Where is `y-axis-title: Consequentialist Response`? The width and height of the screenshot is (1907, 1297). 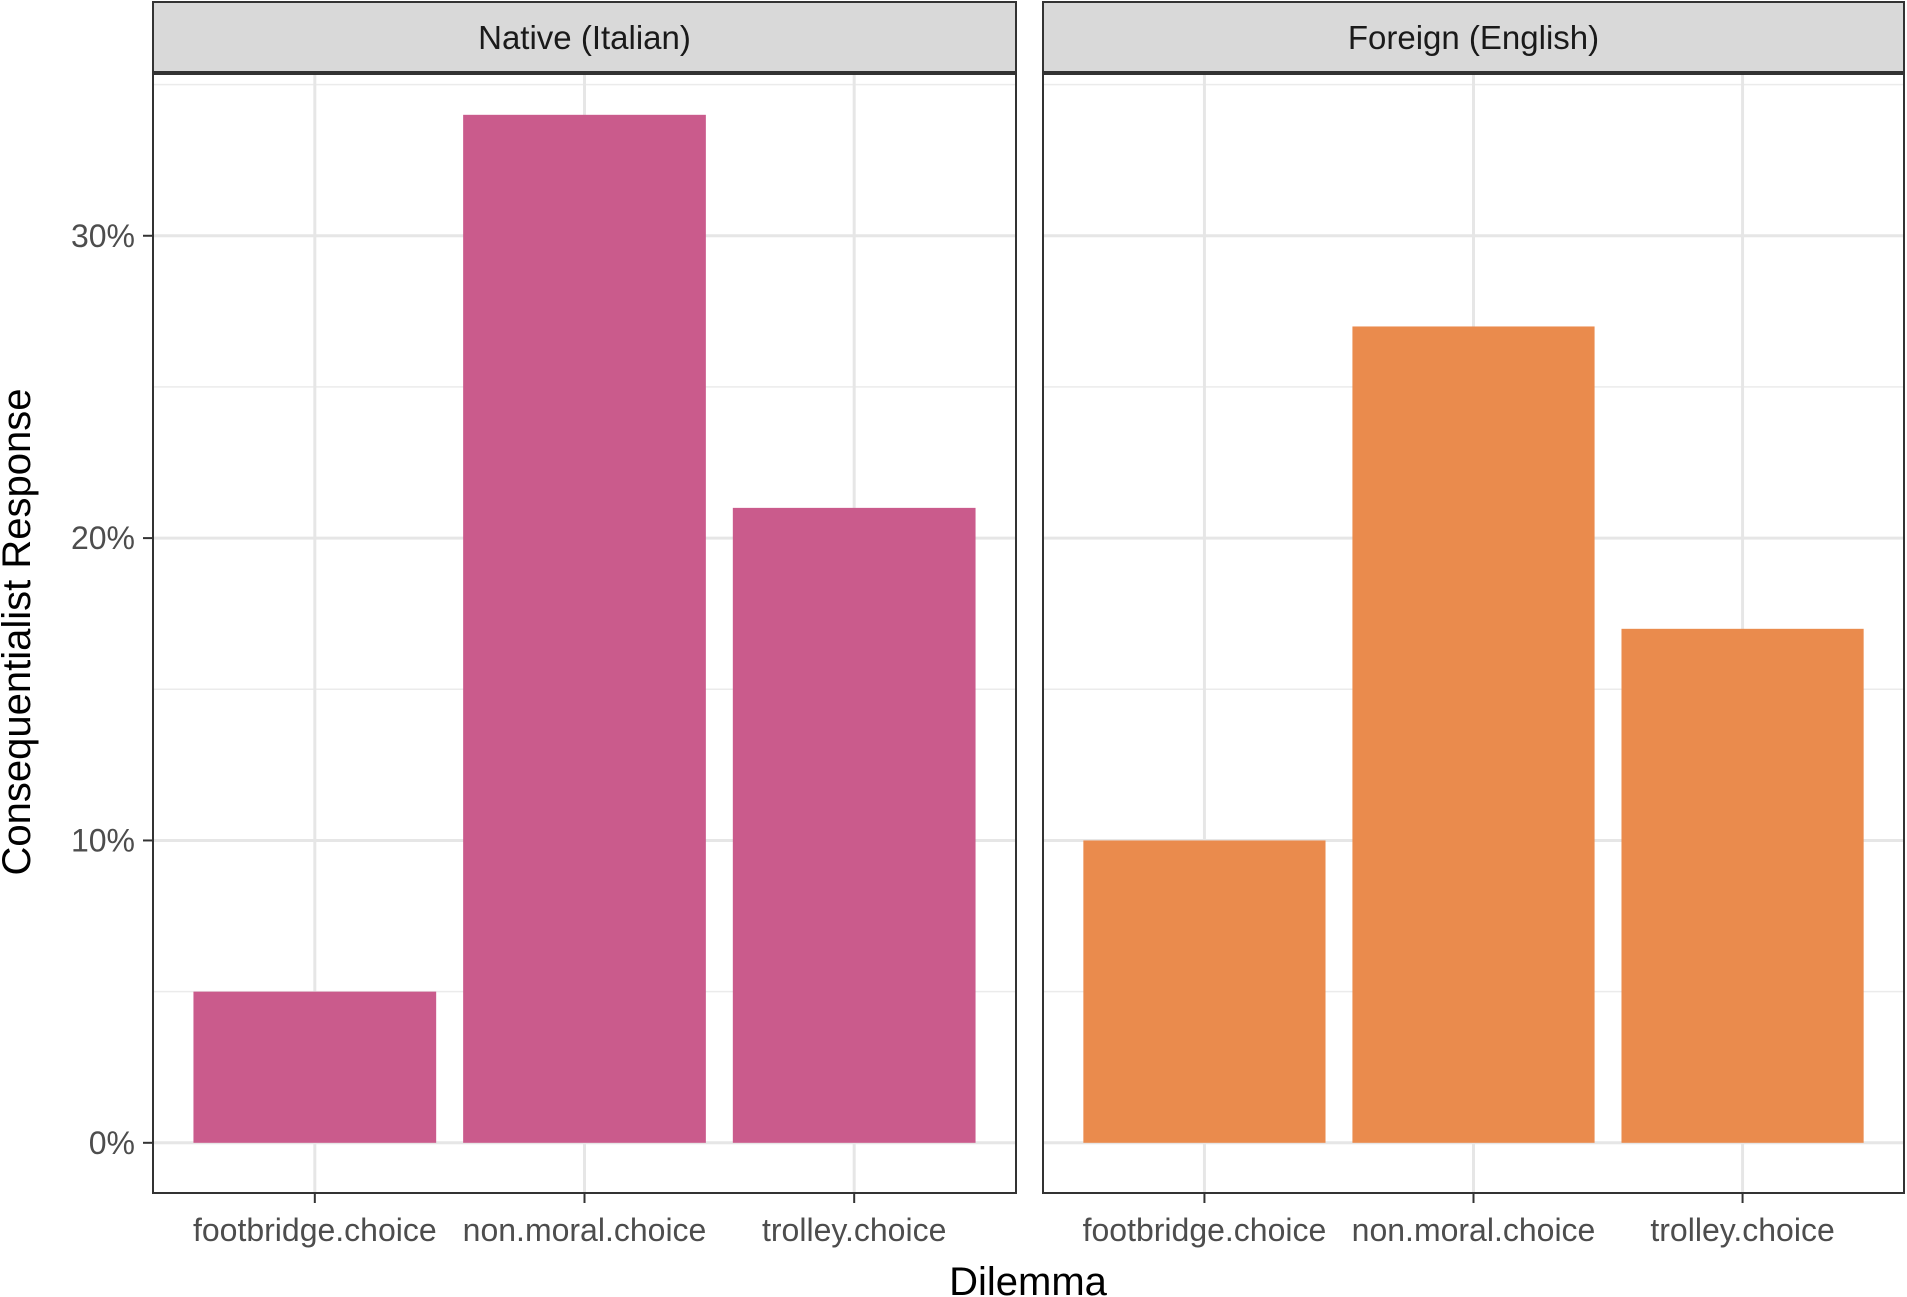
y-axis-title: Consequentialist Response is located at coordinates (19, 632).